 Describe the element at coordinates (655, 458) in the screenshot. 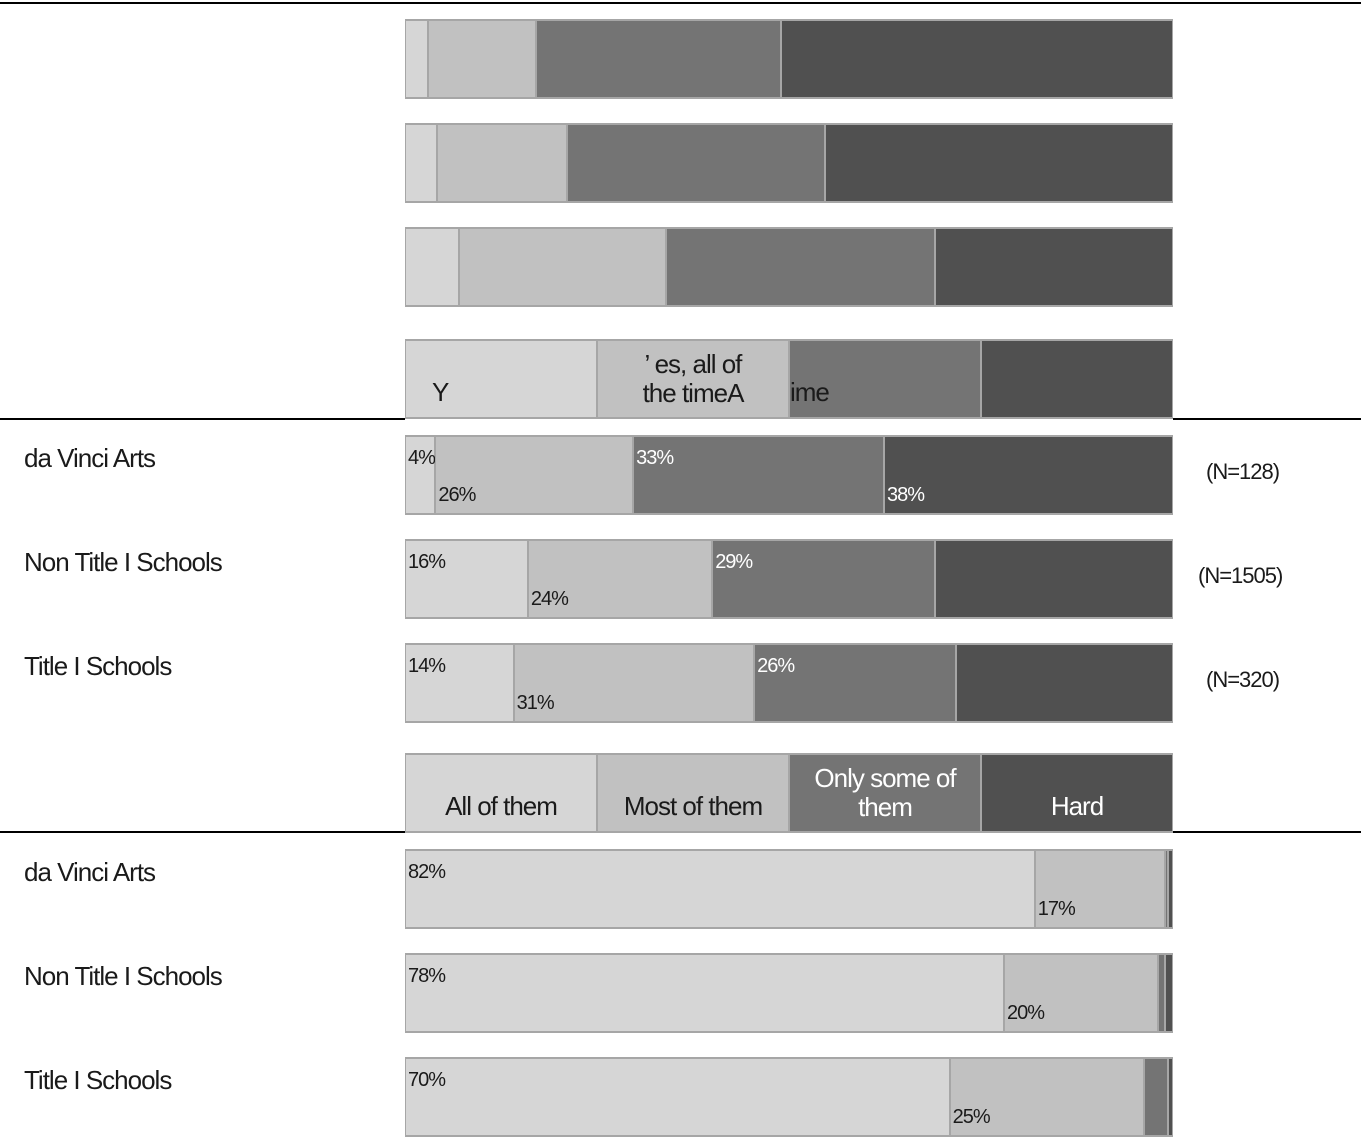

I see `data-label: 33%` at that location.